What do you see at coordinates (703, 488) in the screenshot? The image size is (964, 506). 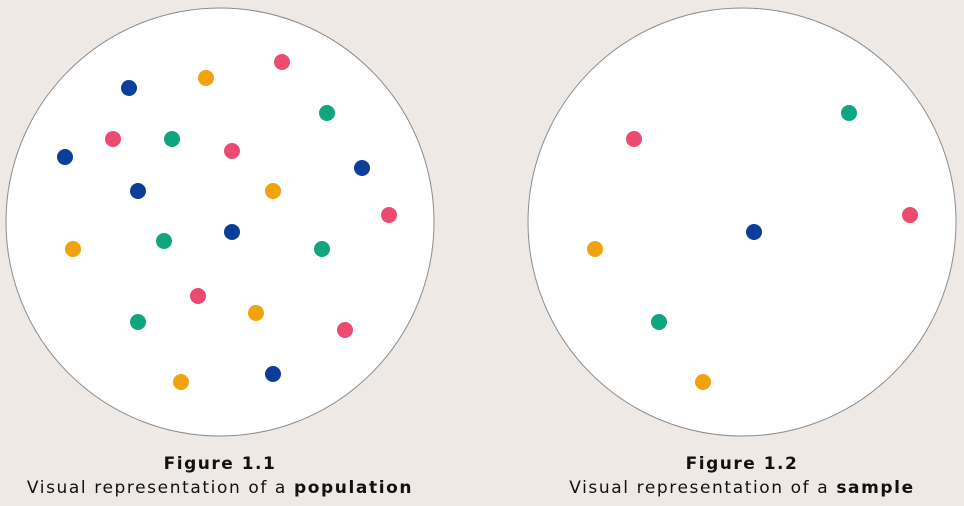 I see `figure-2-caption-text: Visual representation of a` at bounding box center [703, 488].